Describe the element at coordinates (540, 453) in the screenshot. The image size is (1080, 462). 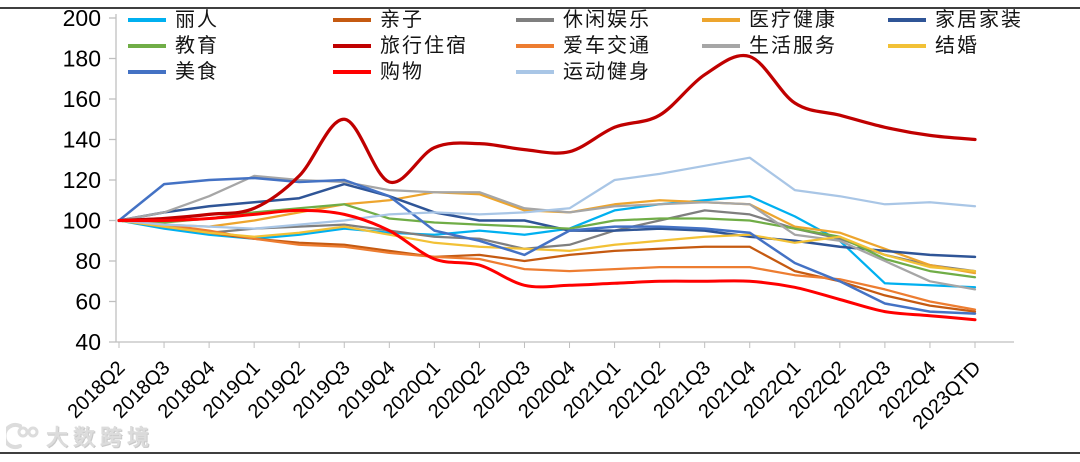
I see `bottom-border-rule` at that location.